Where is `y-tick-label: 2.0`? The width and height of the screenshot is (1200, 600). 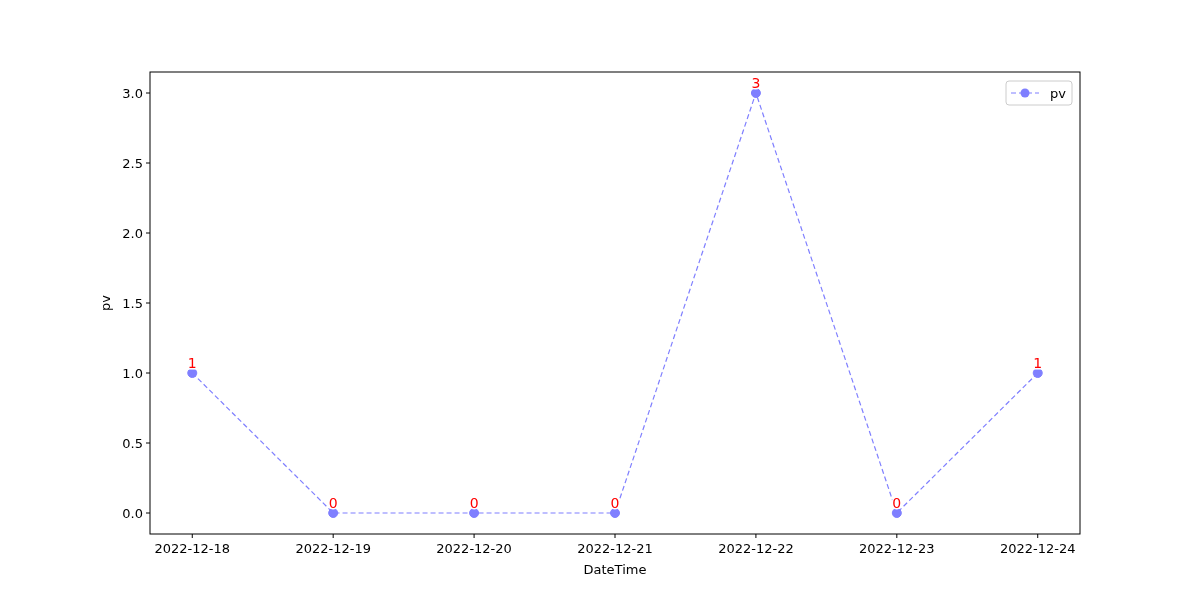 y-tick-label: 2.0 is located at coordinates (132, 233).